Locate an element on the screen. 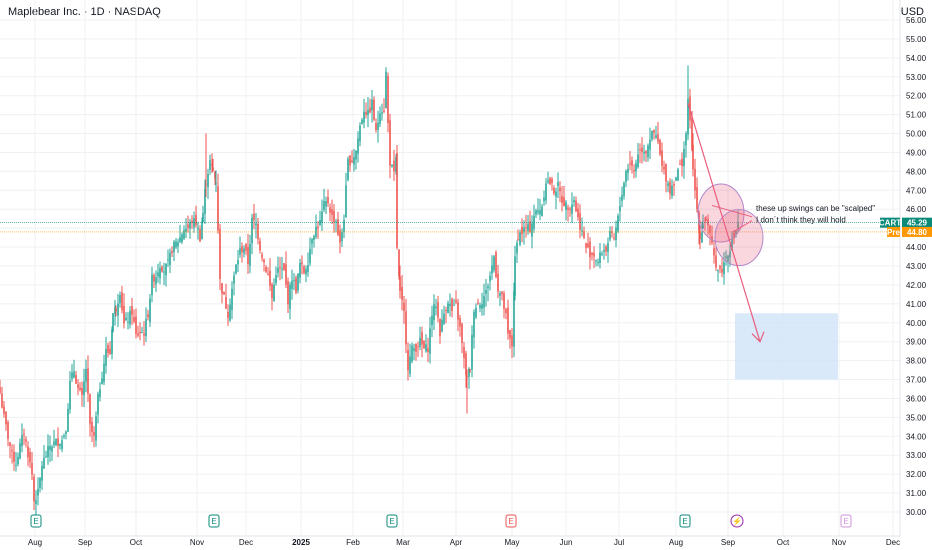 The image size is (932, 550). lightning-label: ⚡ is located at coordinates (737, 521).